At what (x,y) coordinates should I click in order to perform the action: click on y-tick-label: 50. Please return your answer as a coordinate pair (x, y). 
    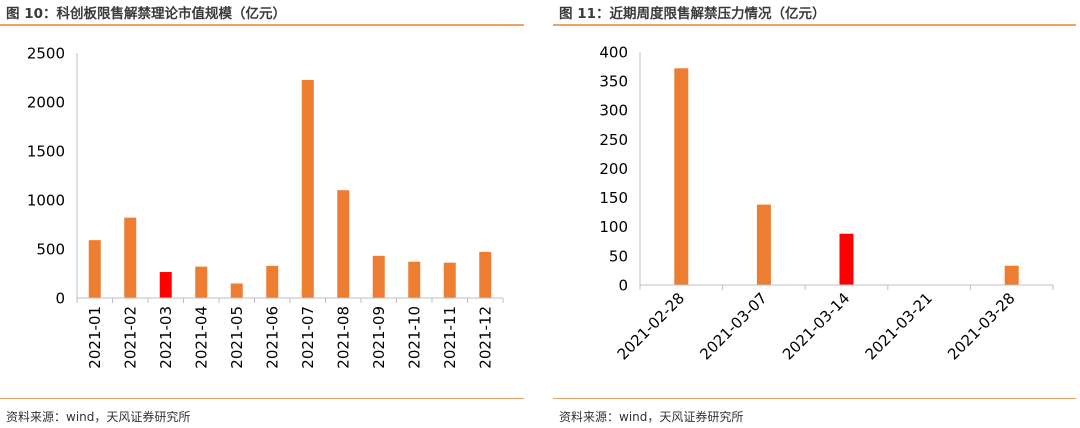
    Looking at the image, I should click on (618, 256).